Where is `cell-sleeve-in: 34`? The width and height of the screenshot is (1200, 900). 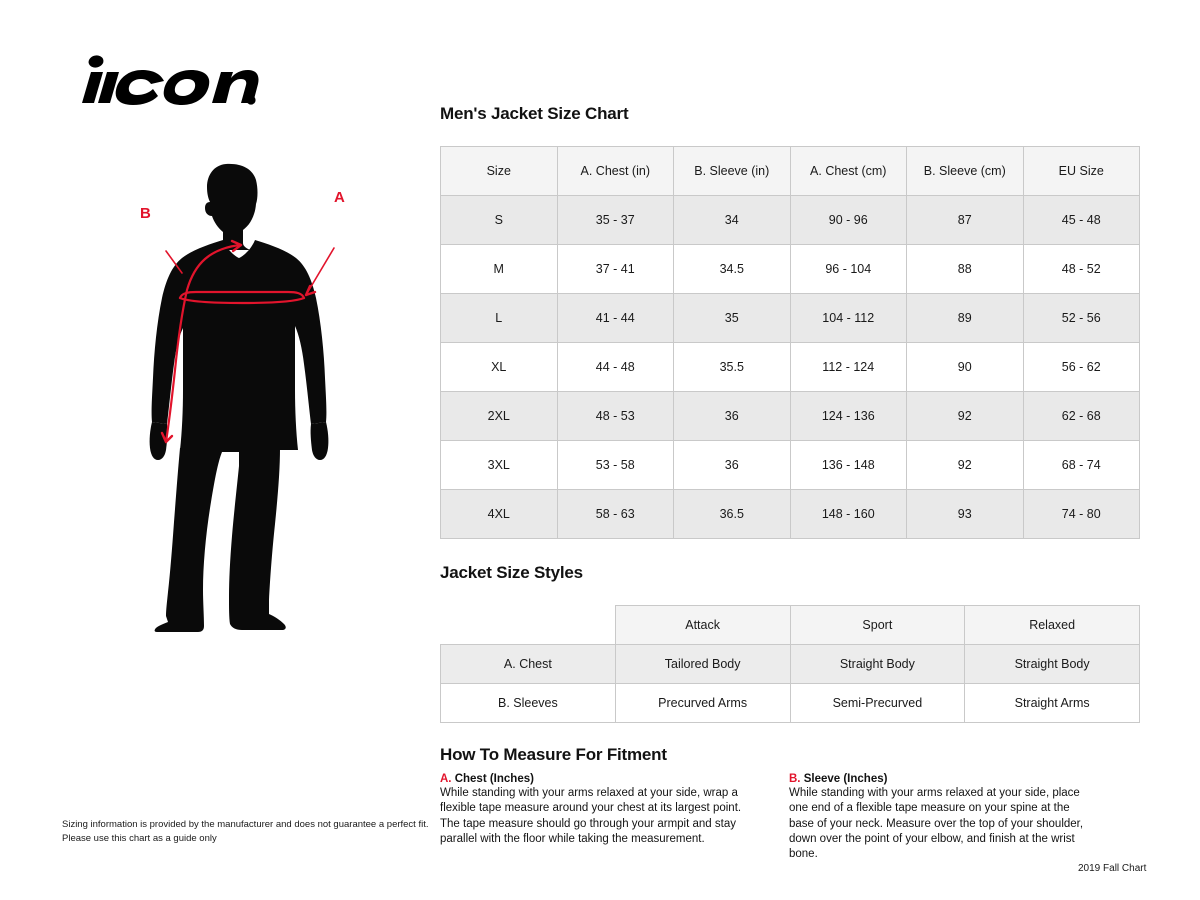 cell-sleeve-in: 34 is located at coordinates (732, 220).